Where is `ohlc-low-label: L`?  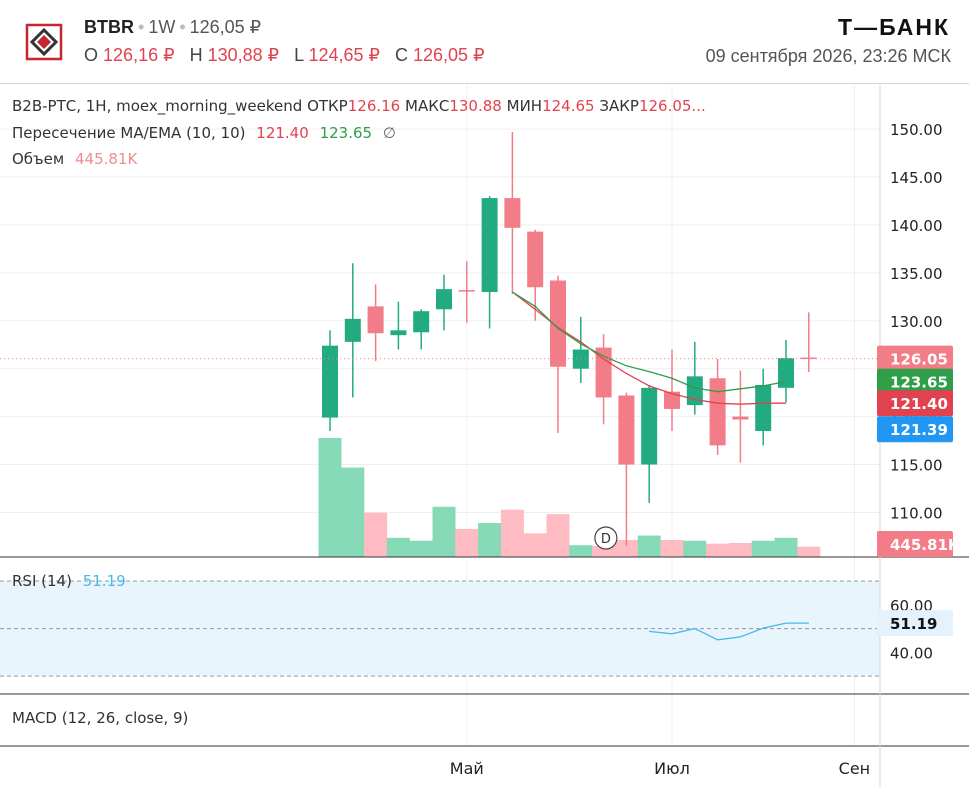 ohlc-low-label: L is located at coordinates (299, 55).